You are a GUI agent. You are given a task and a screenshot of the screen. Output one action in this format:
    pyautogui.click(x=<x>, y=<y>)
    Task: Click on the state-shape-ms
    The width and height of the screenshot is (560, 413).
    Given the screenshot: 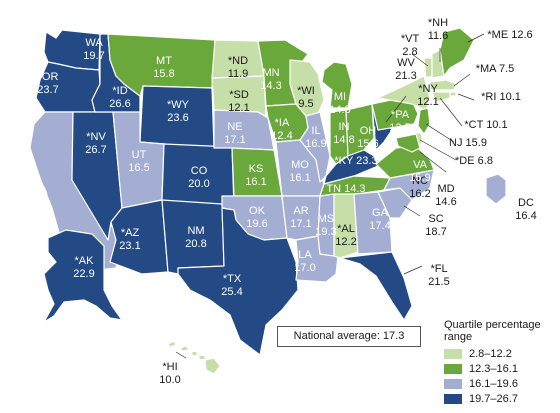 What is the action you would take?
    pyautogui.click(x=326, y=225)
    